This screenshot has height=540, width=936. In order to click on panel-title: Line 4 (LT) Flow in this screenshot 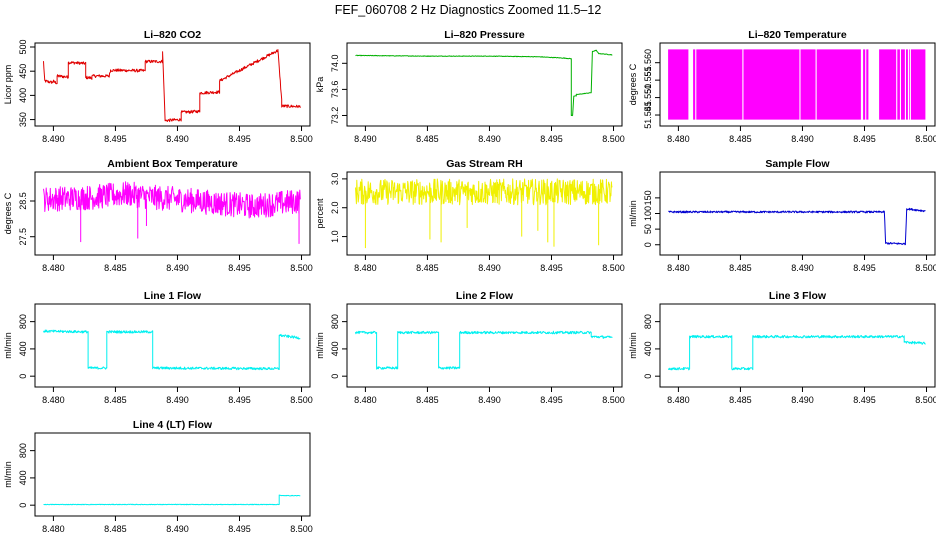, I will do `click(173, 425)`.